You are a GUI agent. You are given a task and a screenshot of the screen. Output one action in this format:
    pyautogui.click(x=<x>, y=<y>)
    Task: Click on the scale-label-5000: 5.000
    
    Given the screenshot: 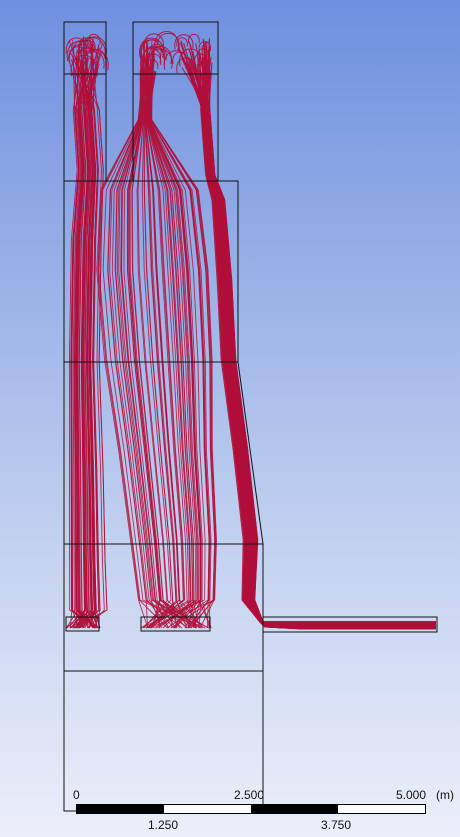 What is the action you would take?
    pyautogui.click(x=411, y=795)
    